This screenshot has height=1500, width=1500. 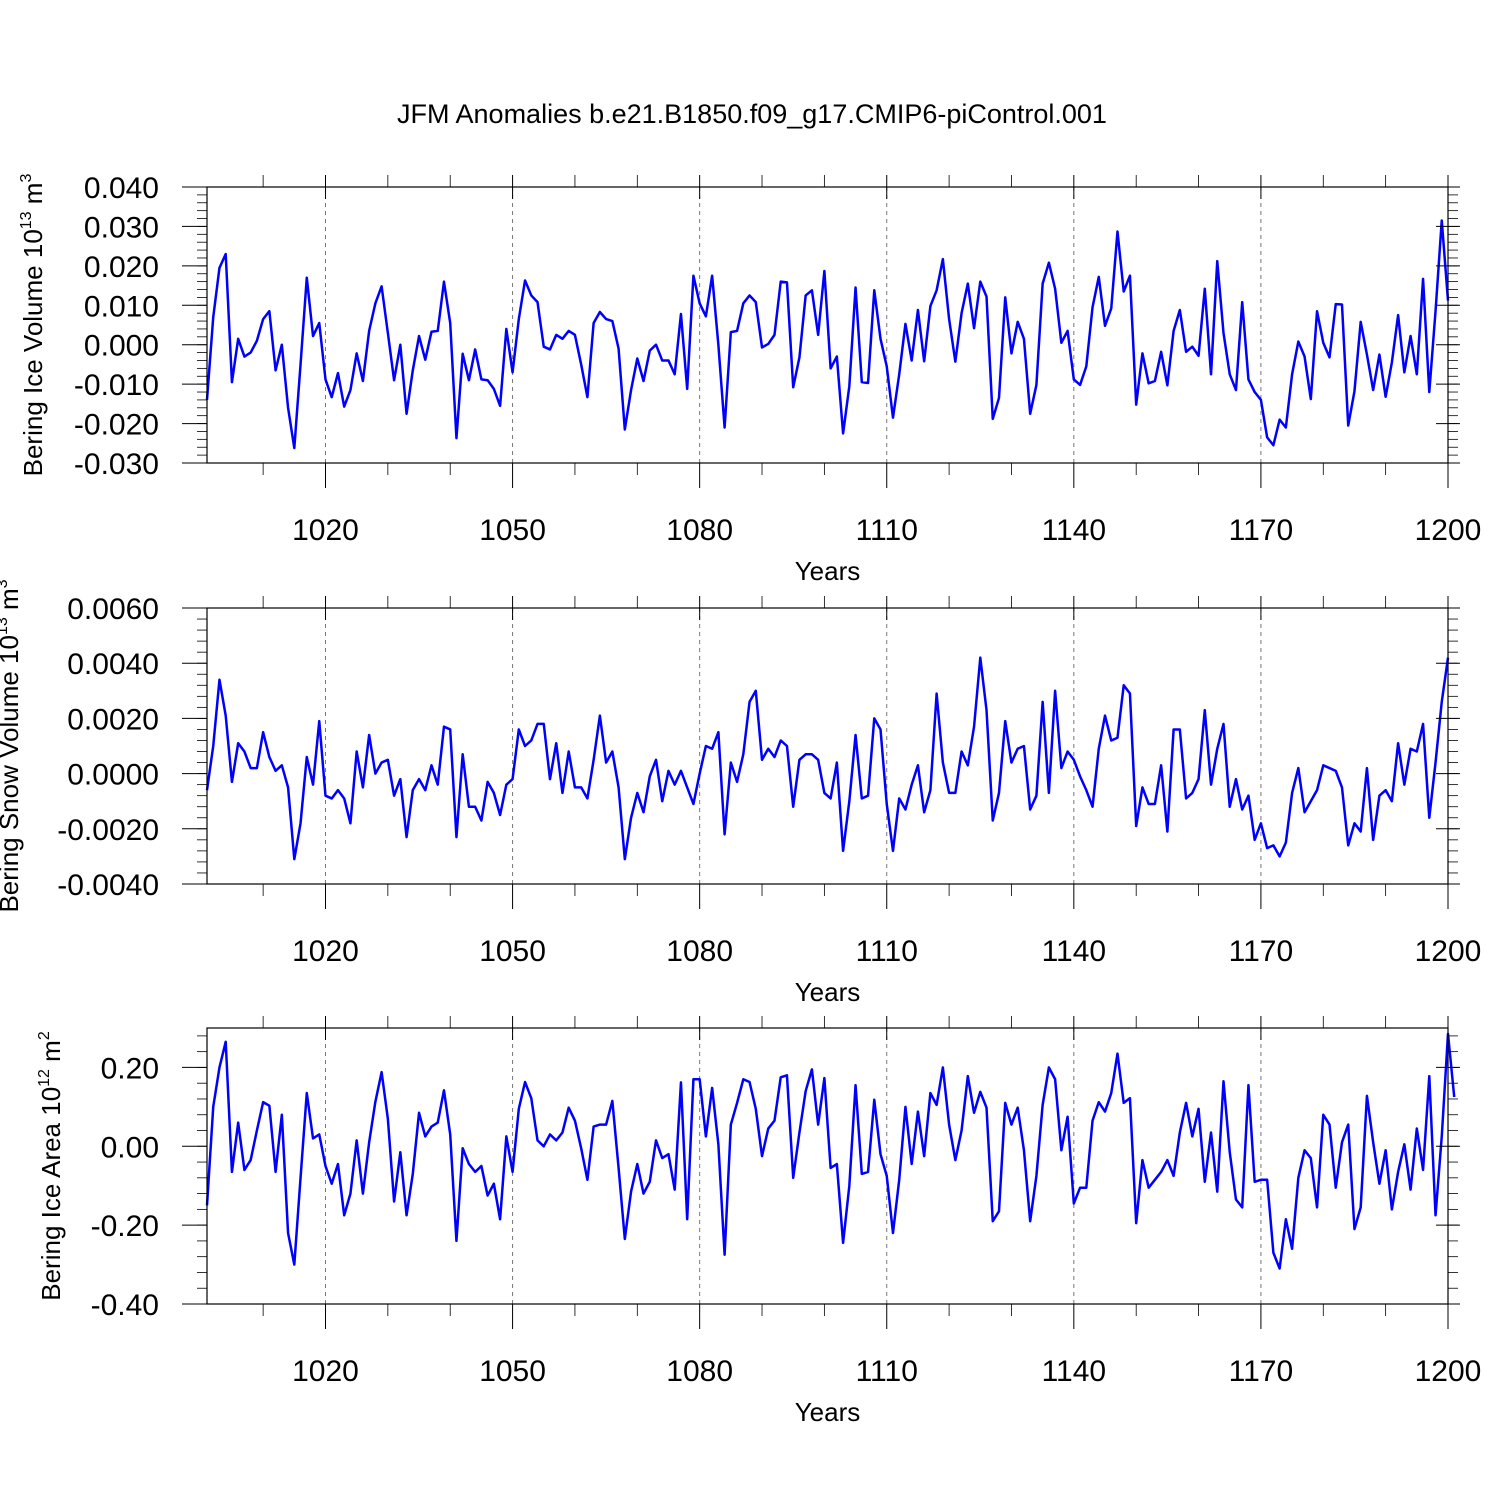 What do you see at coordinates (12, 774) in the screenshot?
I see `y-axis-label-text: Bering Snow Volume 10` at bounding box center [12, 774].